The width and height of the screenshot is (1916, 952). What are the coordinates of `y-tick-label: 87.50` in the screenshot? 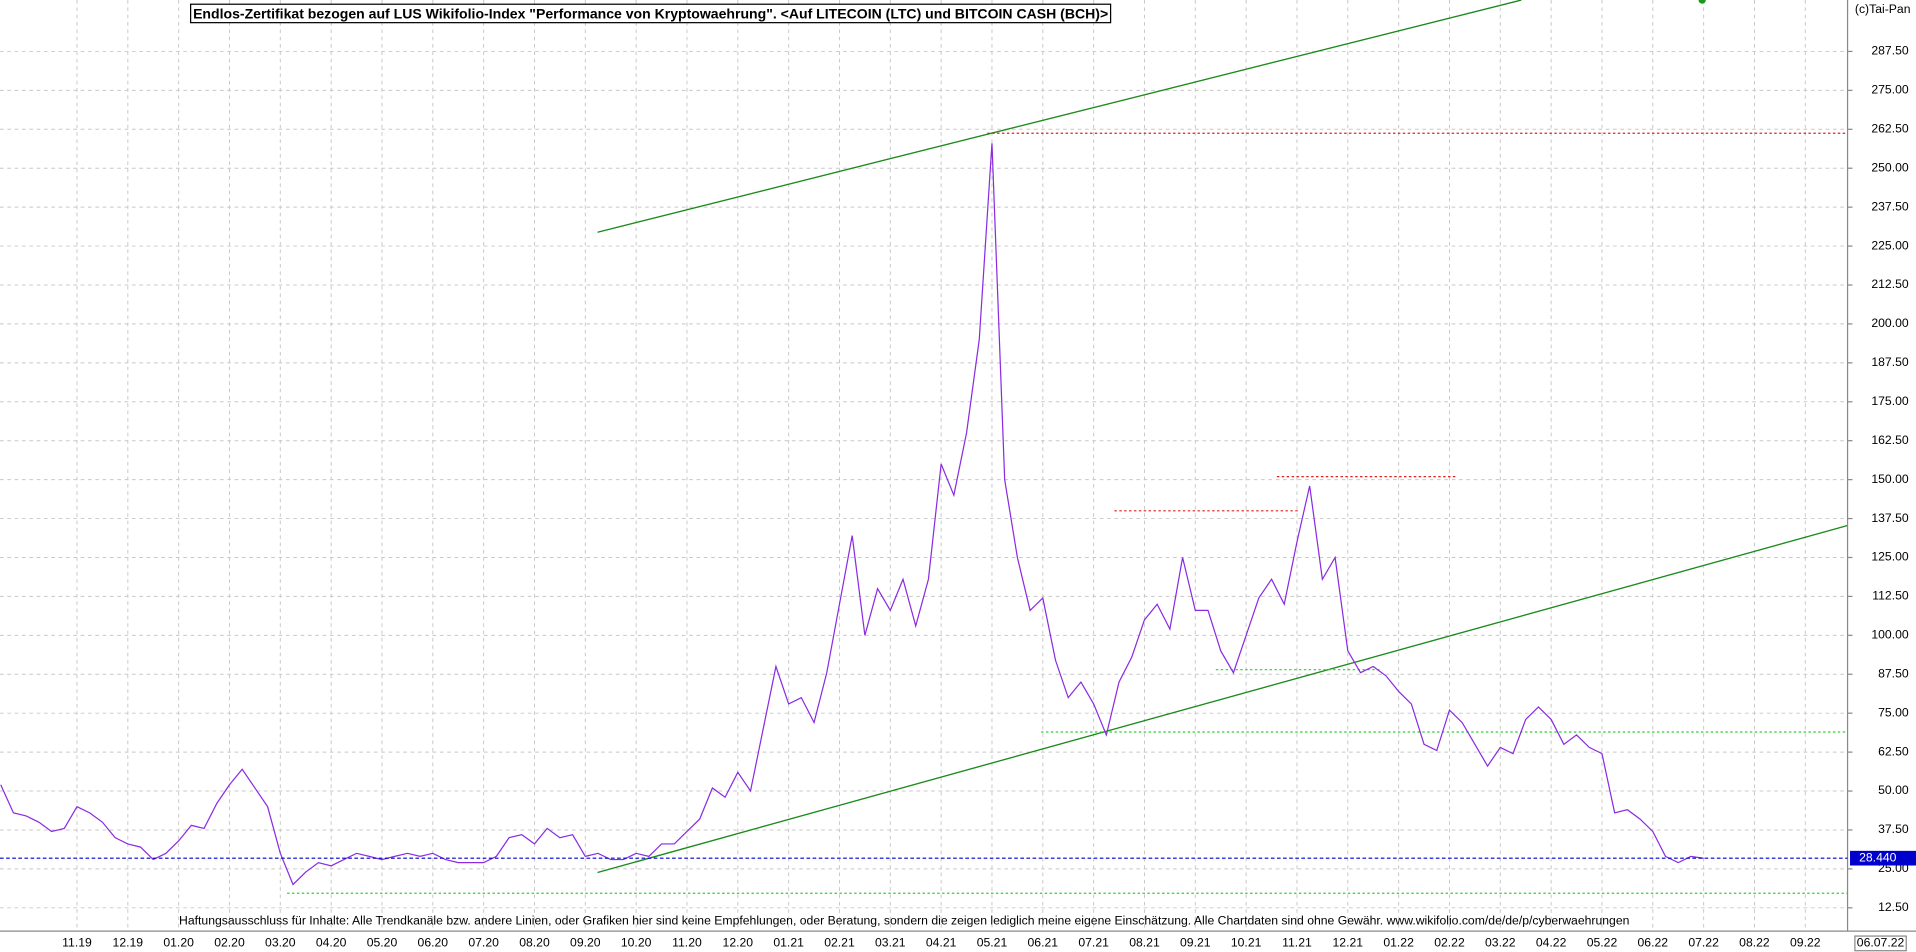 It's located at (1893, 673).